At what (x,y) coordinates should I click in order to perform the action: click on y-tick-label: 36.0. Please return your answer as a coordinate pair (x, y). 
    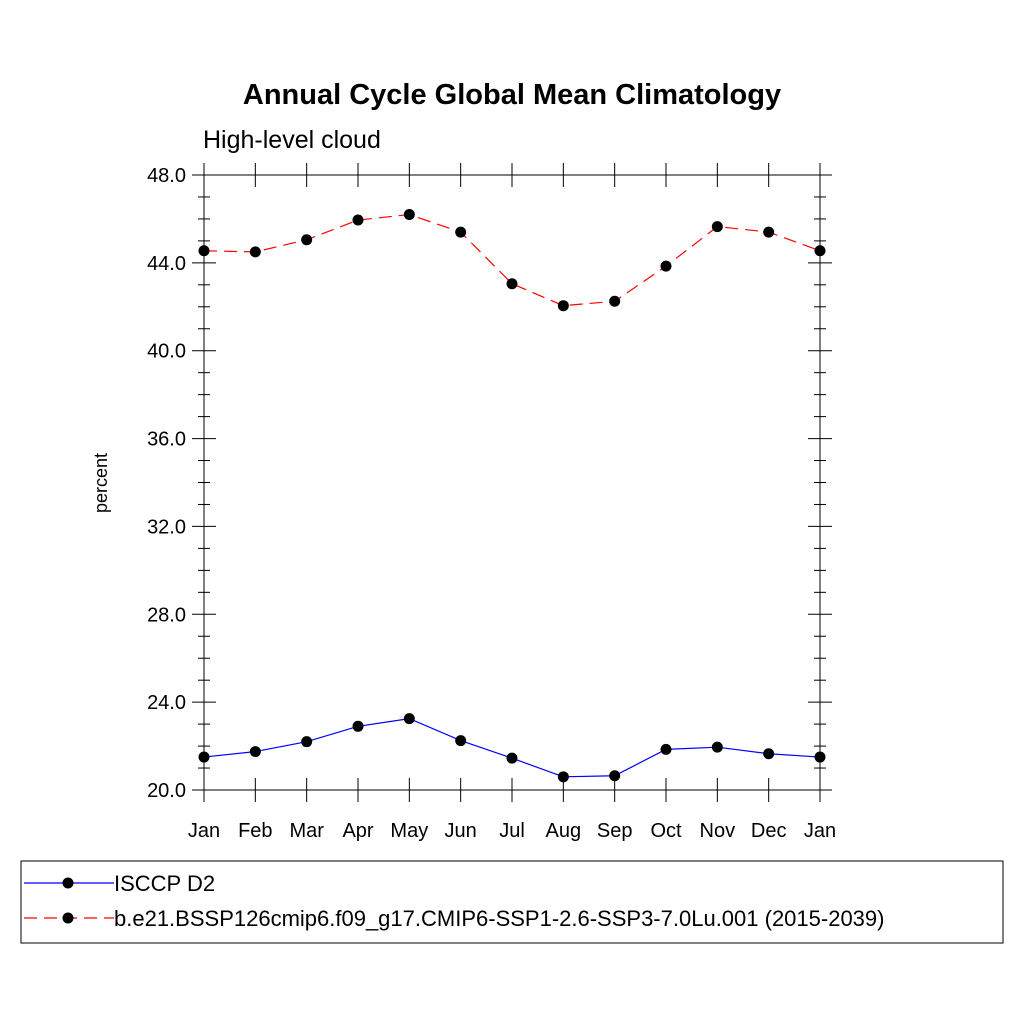
    Looking at the image, I should click on (166, 440).